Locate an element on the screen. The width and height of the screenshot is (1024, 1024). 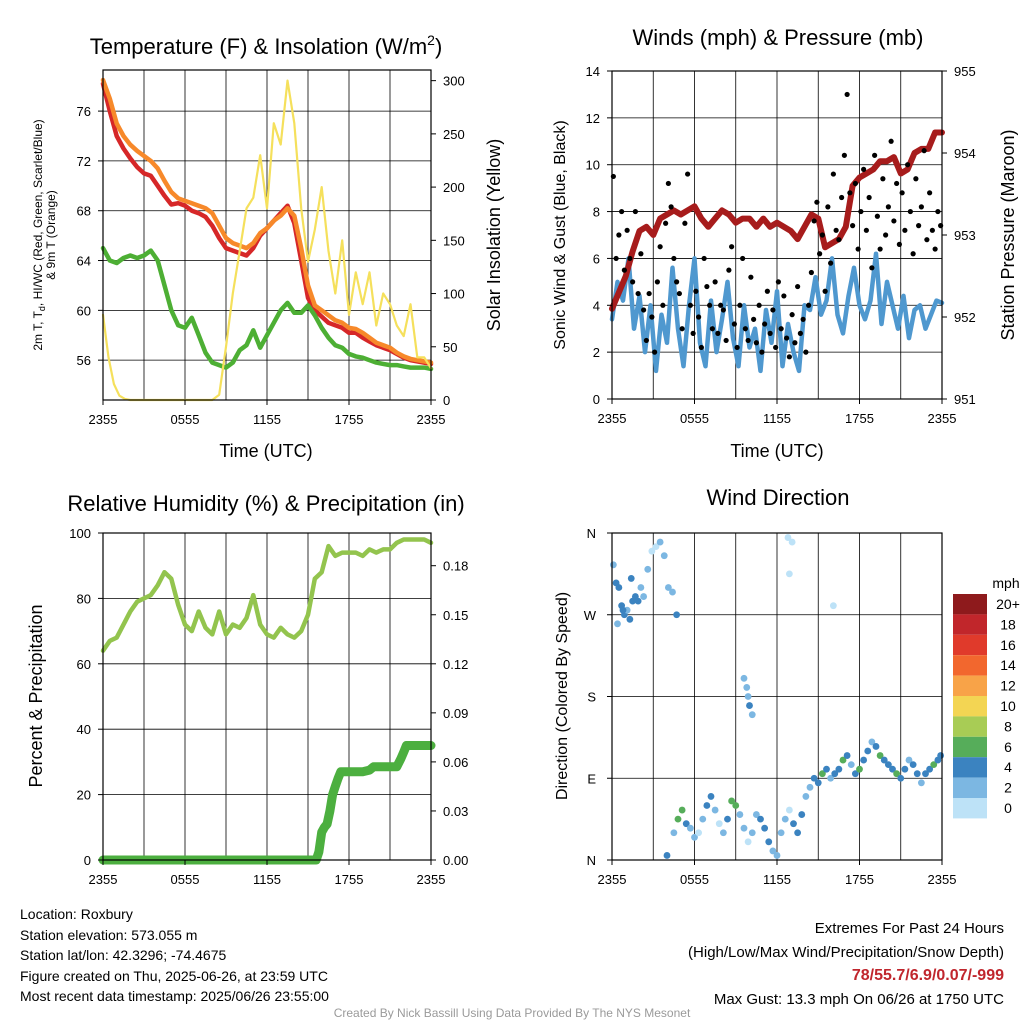
y-right-tick-label: 300 is located at coordinates (454, 81).